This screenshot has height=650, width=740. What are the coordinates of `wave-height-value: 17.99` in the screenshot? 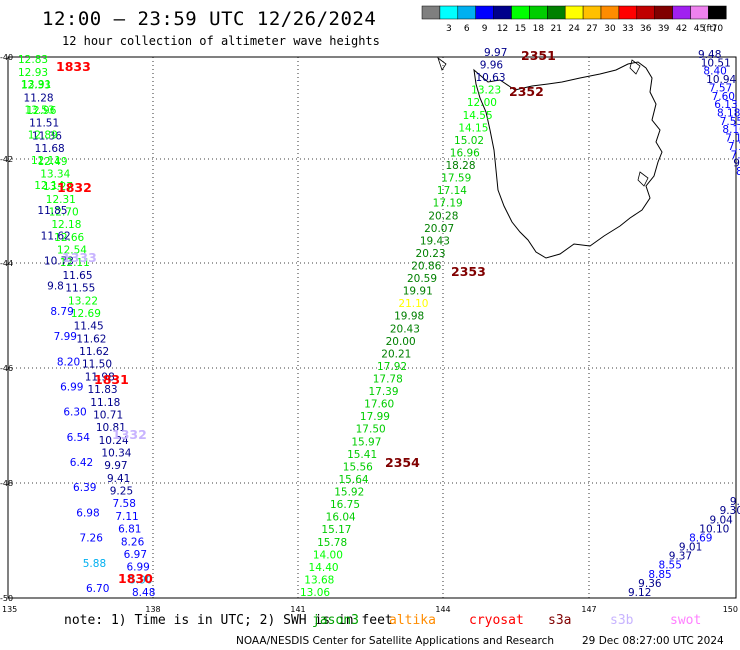 It's located at (375, 417).